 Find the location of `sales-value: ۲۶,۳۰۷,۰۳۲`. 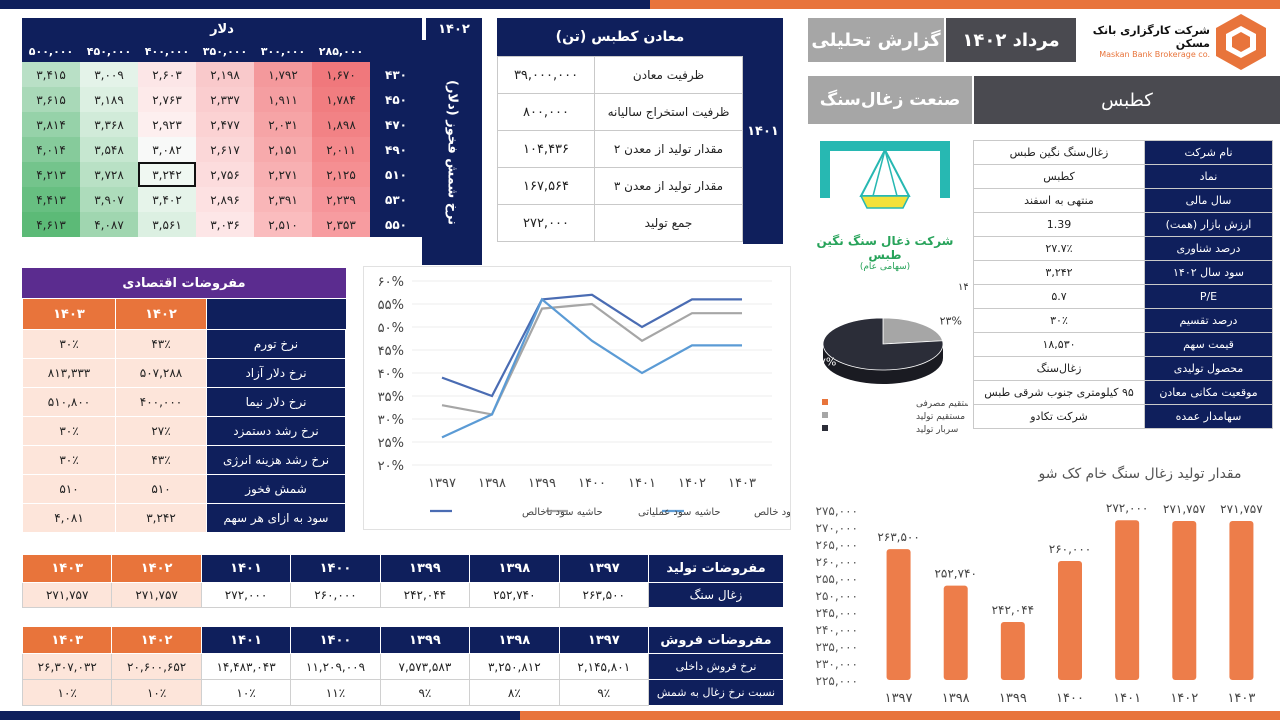

sales-value: ۲۶,۳۰۷,۰۳۲ is located at coordinates (67, 666).